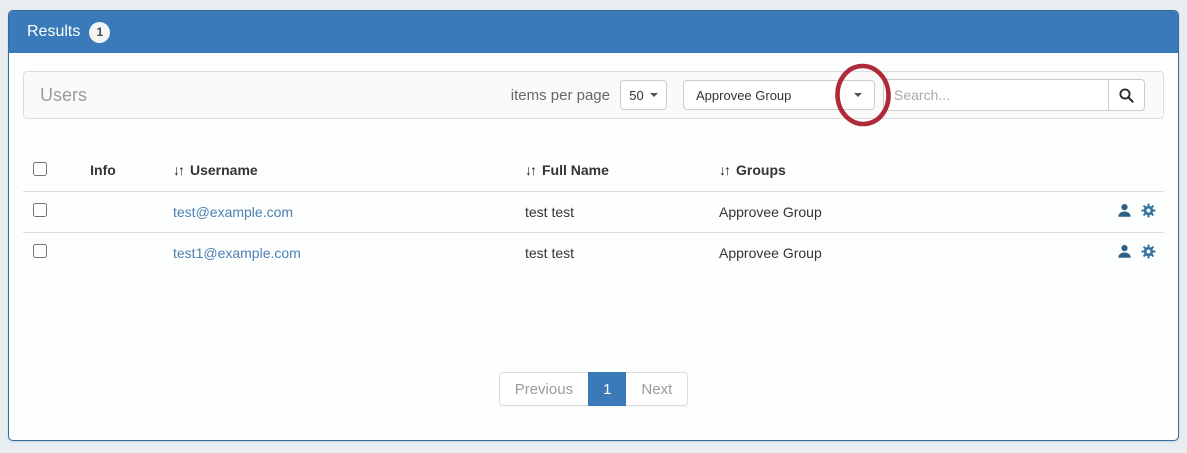 This screenshot has height=453, width=1187. What do you see at coordinates (1091, 171) in the screenshot?
I see `column-header-actions` at bounding box center [1091, 171].